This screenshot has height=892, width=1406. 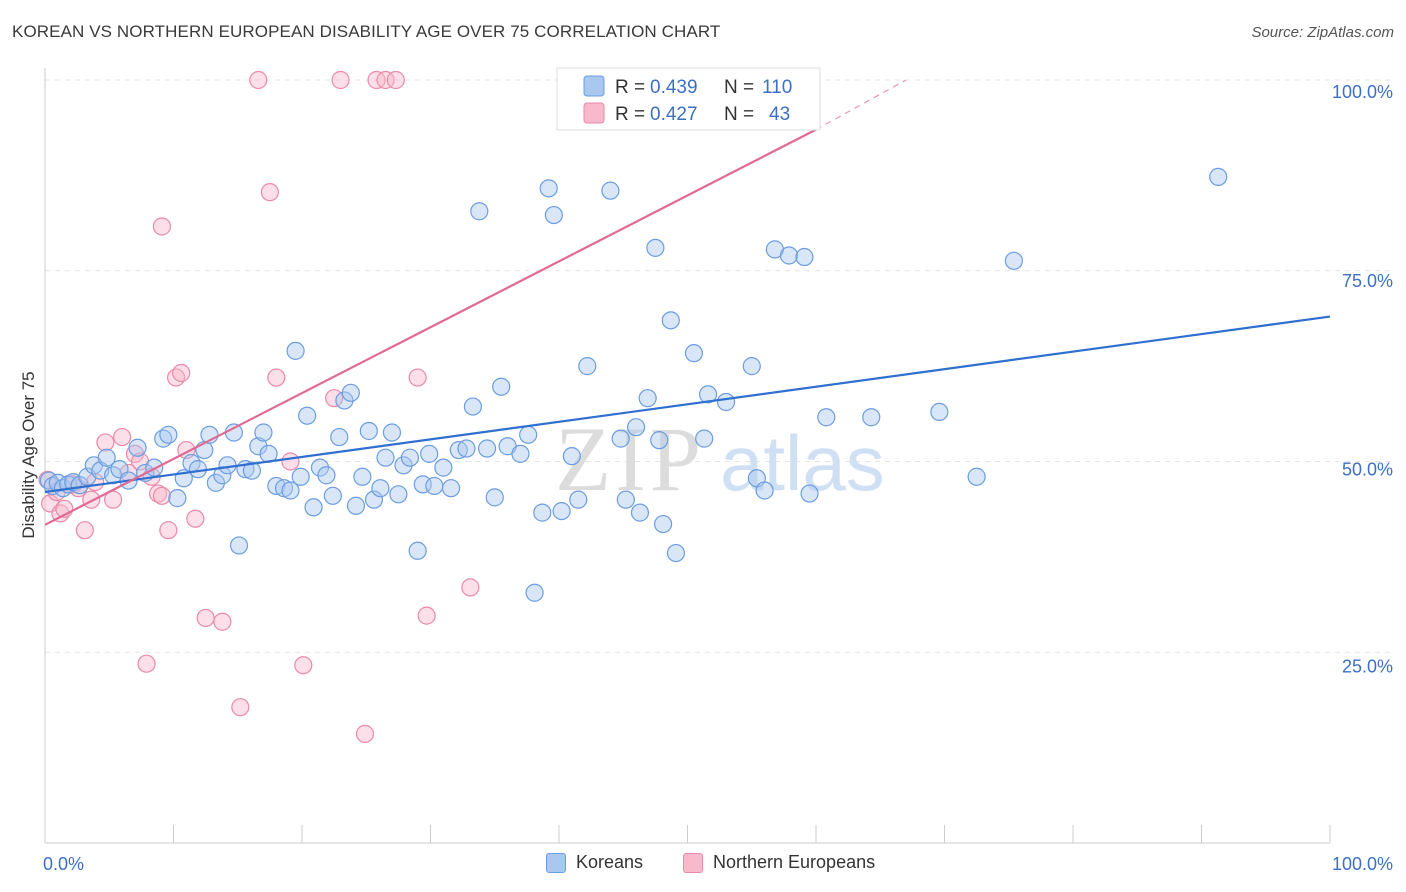 What do you see at coordinates (630, 114) in the screenshot?
I see `legend-r-label-northern-europeans: R =` at bounding box center [630, 114].